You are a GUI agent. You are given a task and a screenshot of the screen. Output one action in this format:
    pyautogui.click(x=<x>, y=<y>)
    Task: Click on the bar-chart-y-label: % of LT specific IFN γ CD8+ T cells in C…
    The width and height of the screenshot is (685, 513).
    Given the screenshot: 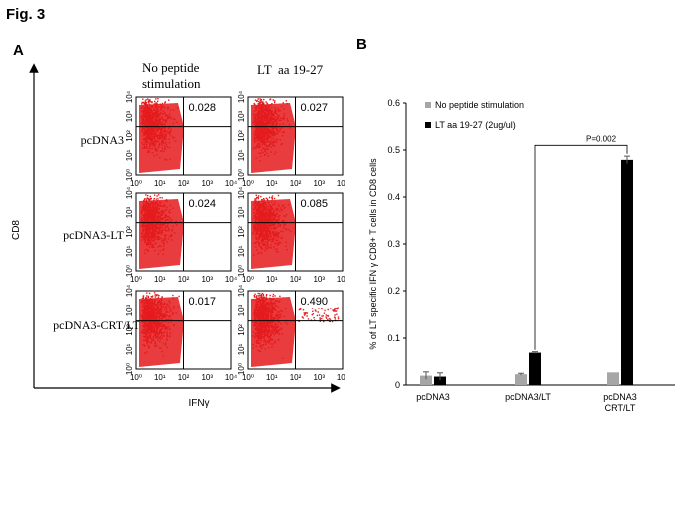 What is the action you would take?
    pyautogui.click(x=373, y=254)
    